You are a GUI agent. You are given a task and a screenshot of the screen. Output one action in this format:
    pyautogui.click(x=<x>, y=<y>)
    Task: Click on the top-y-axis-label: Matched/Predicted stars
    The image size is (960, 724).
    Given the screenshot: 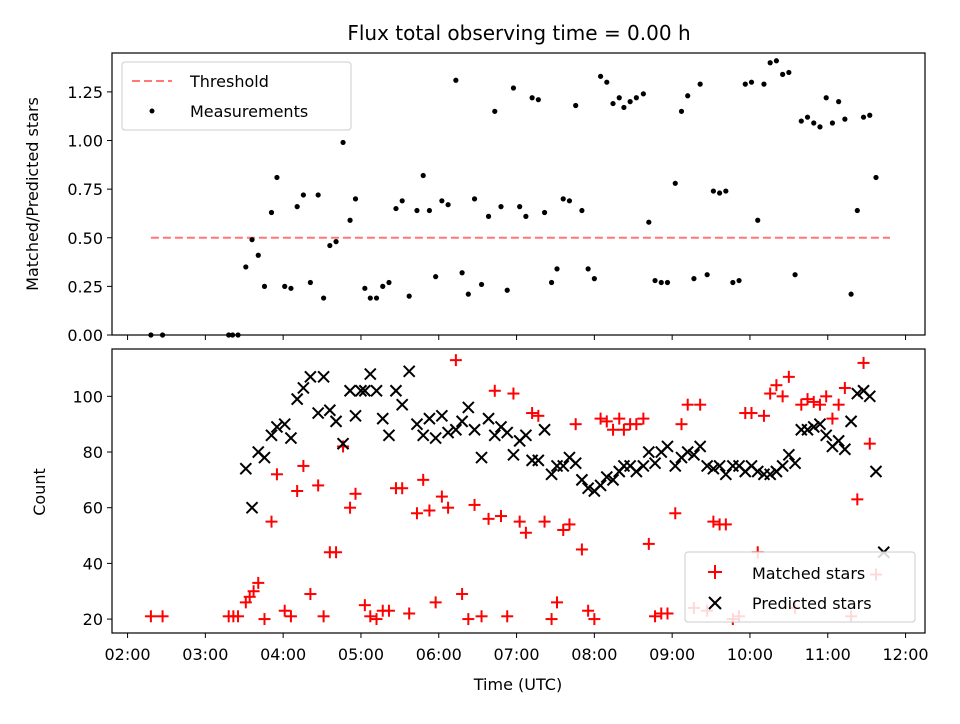 What is the action you would take?
    pyautogui.click(x=32, y=194)
    